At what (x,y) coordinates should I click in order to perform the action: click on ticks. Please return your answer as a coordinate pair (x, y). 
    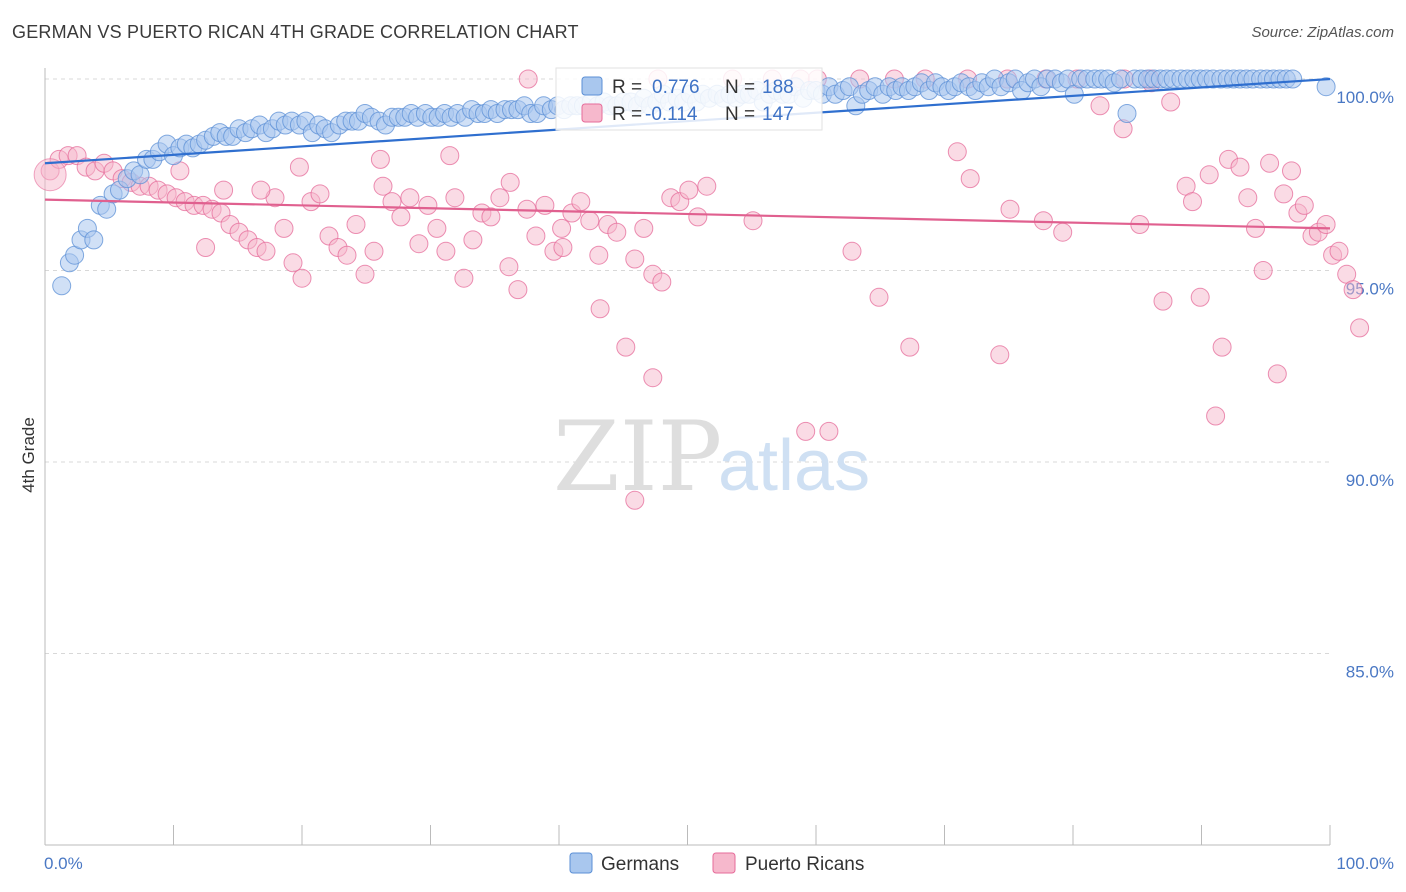
    Looking at the image, I should click on (687, 835).